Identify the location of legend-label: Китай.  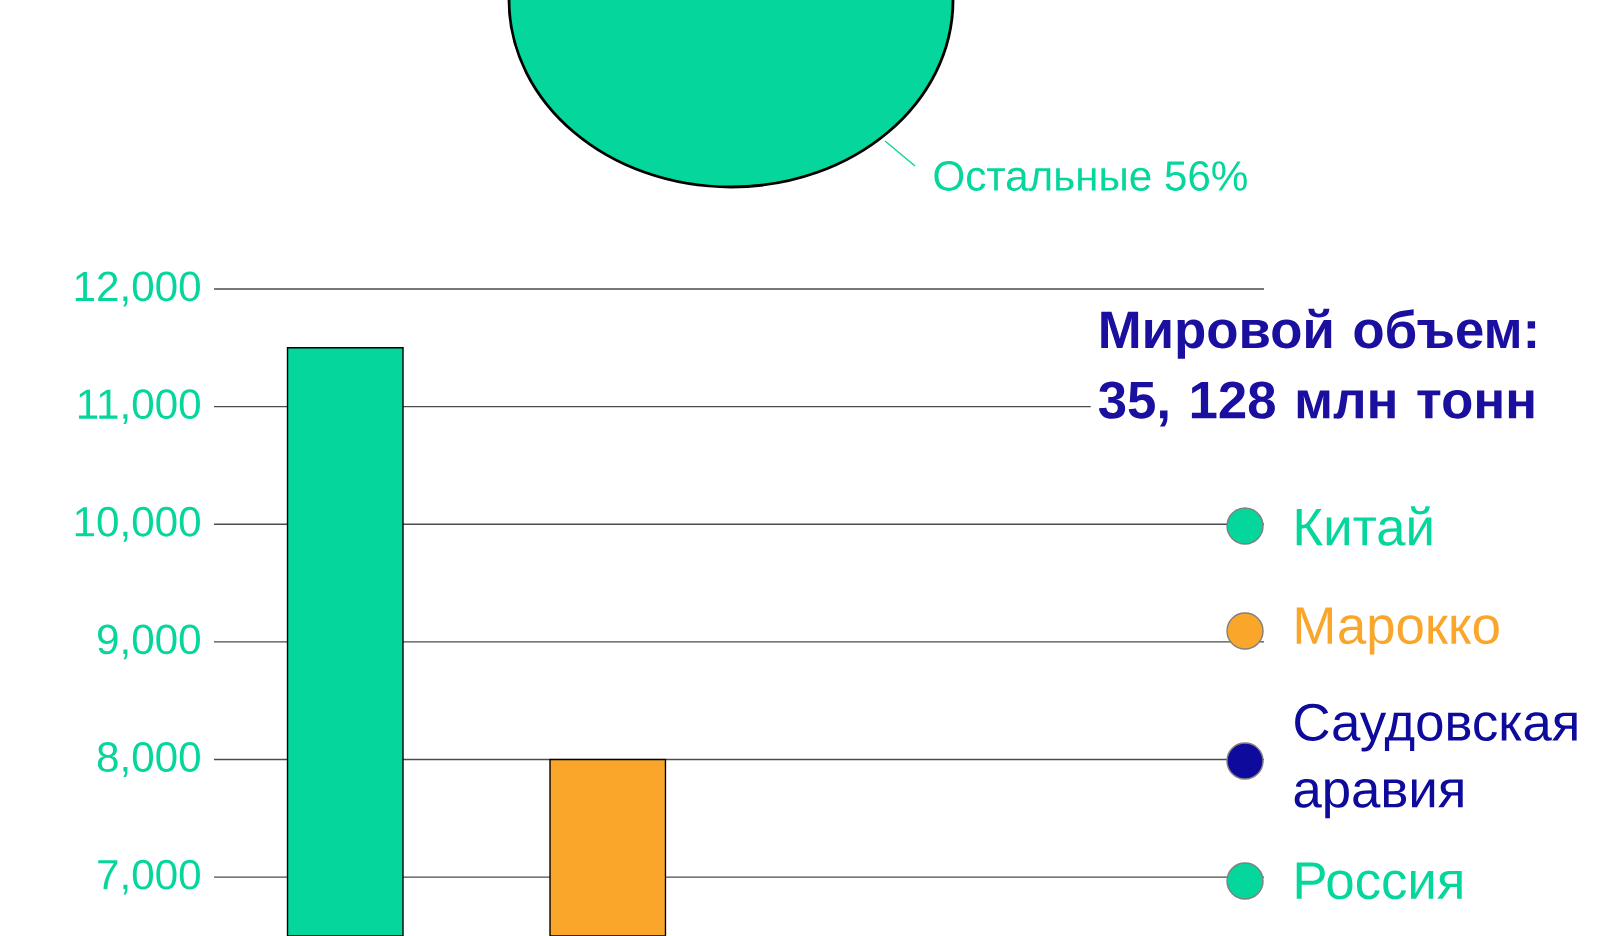
(1364, 526).